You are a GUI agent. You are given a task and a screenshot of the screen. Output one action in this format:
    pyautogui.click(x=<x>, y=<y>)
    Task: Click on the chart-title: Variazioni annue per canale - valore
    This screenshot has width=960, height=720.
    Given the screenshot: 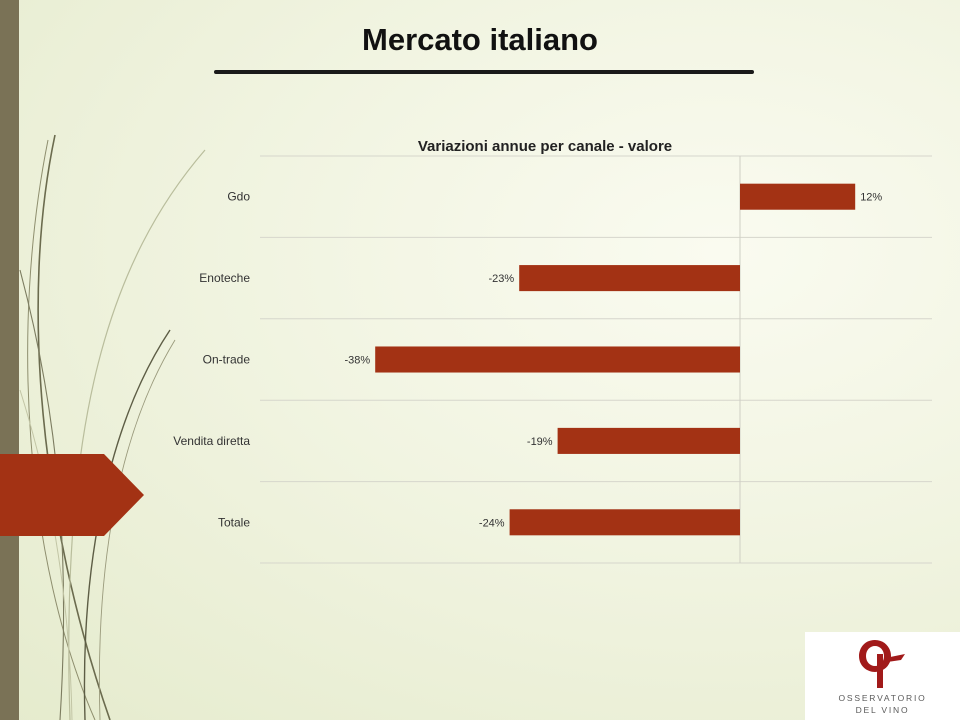 What is the action you would take?
    pyautogui.click(x=545, y=146)
    